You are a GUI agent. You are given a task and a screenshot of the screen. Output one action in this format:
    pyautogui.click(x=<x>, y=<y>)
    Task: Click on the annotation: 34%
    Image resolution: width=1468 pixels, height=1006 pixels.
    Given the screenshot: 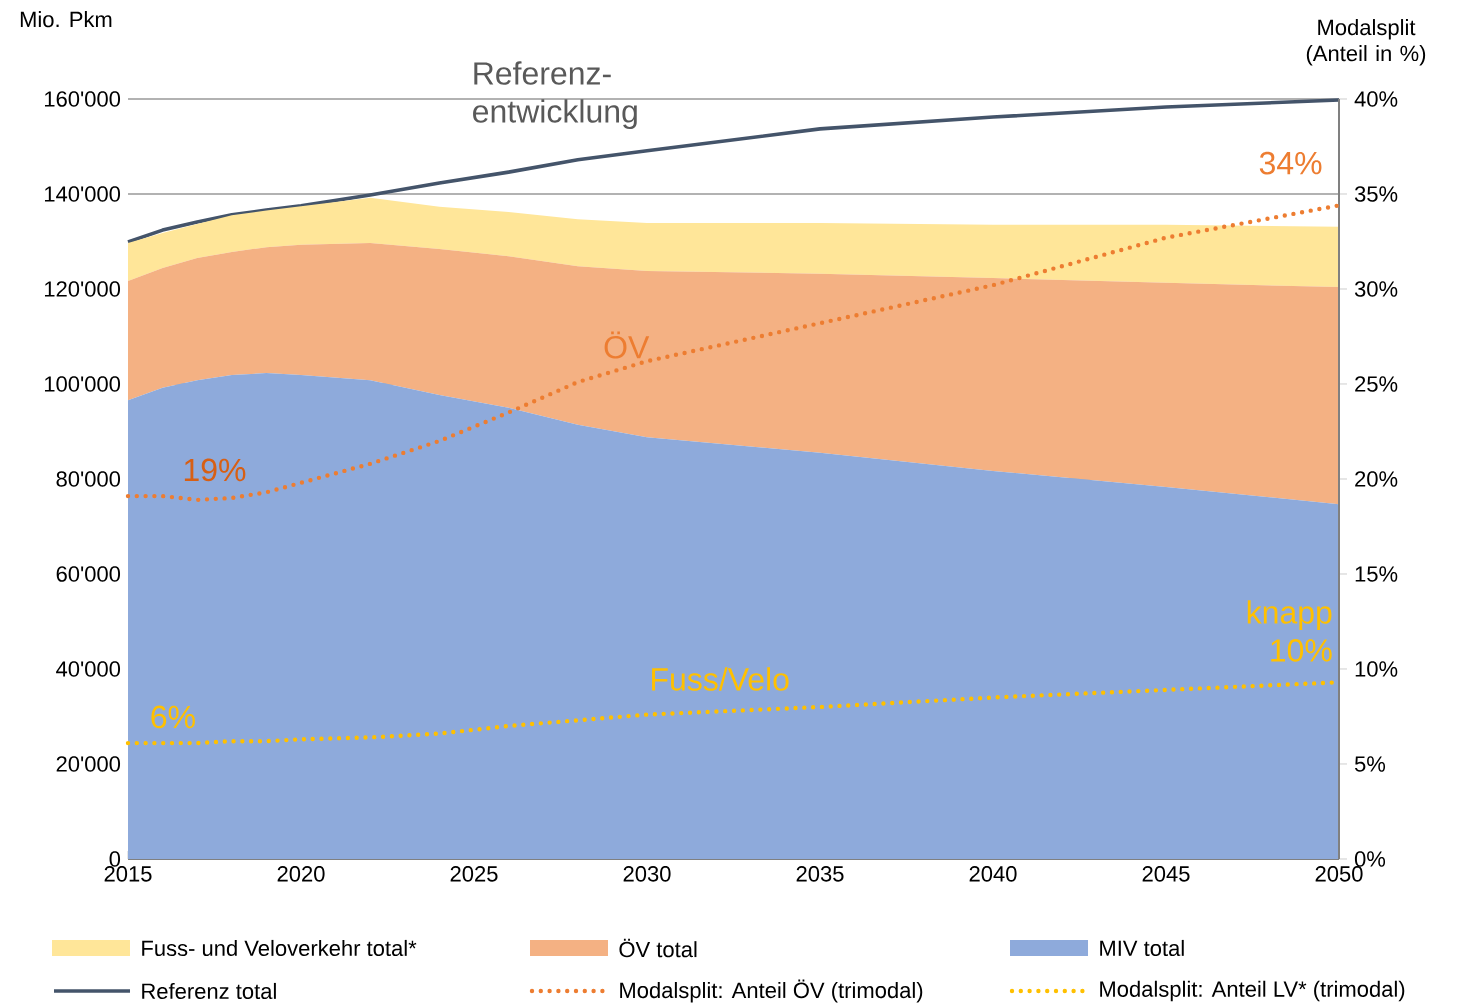 What is the action you would take?
    pyautogui.click(x=1290, y=163)
    